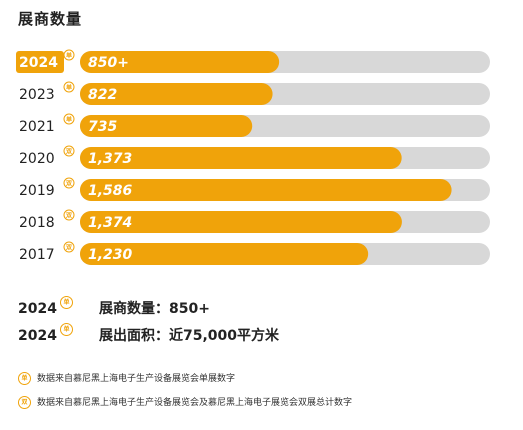  Describe the element at coordinates (37, 127) in the screenshot. I see `year-label: 2021` at that location.